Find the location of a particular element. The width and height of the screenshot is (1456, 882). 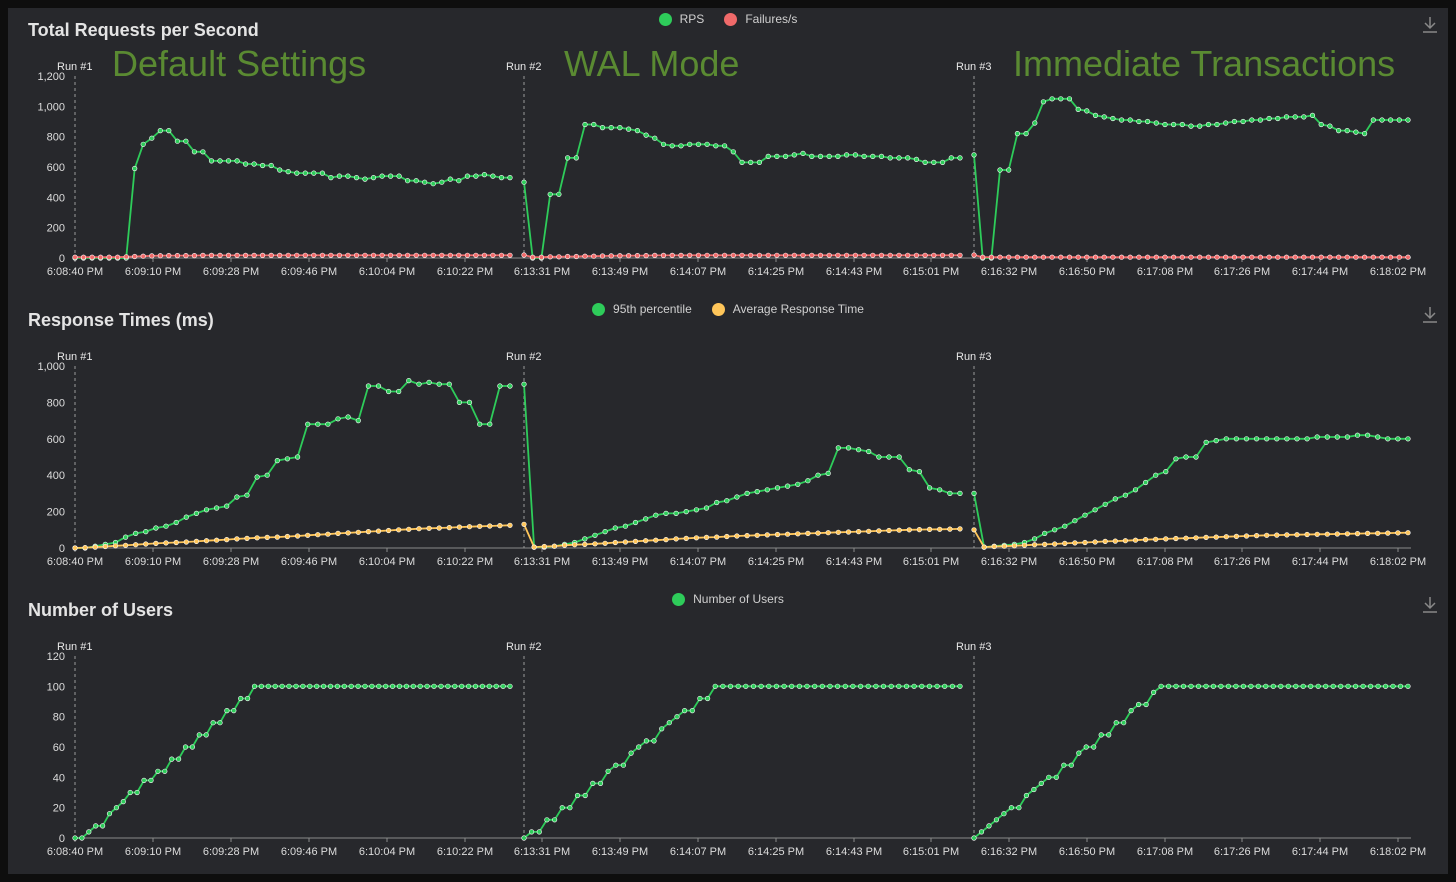

legend-item-rps: RPS is located at coordinates (681, 19).